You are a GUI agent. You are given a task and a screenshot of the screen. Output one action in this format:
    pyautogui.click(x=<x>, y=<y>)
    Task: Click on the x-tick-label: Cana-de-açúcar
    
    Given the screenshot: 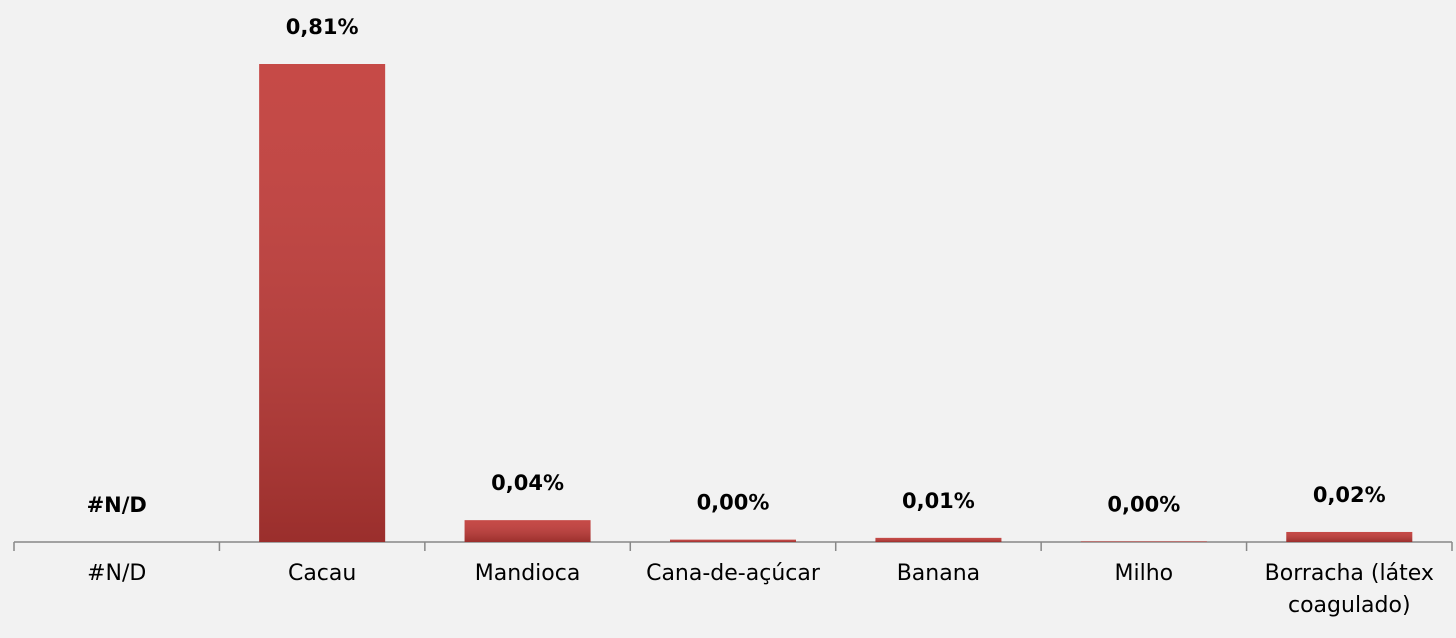 What is the action you would take?
    pyautogui.click(x=733, y=573)
    